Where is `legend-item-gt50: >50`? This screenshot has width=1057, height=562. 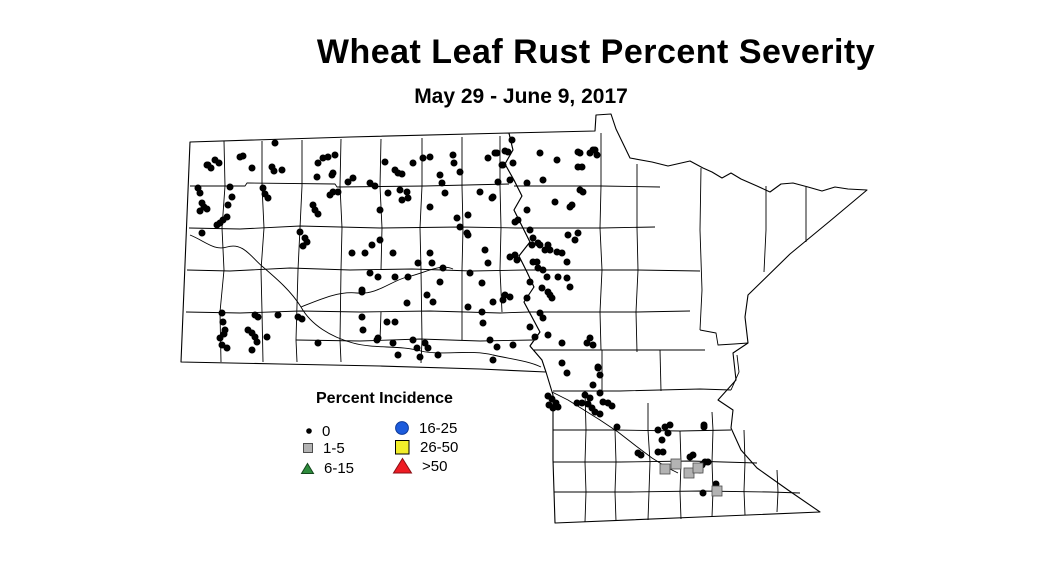 legend-item-gt50: >50 is located at coordinates (419, 466).